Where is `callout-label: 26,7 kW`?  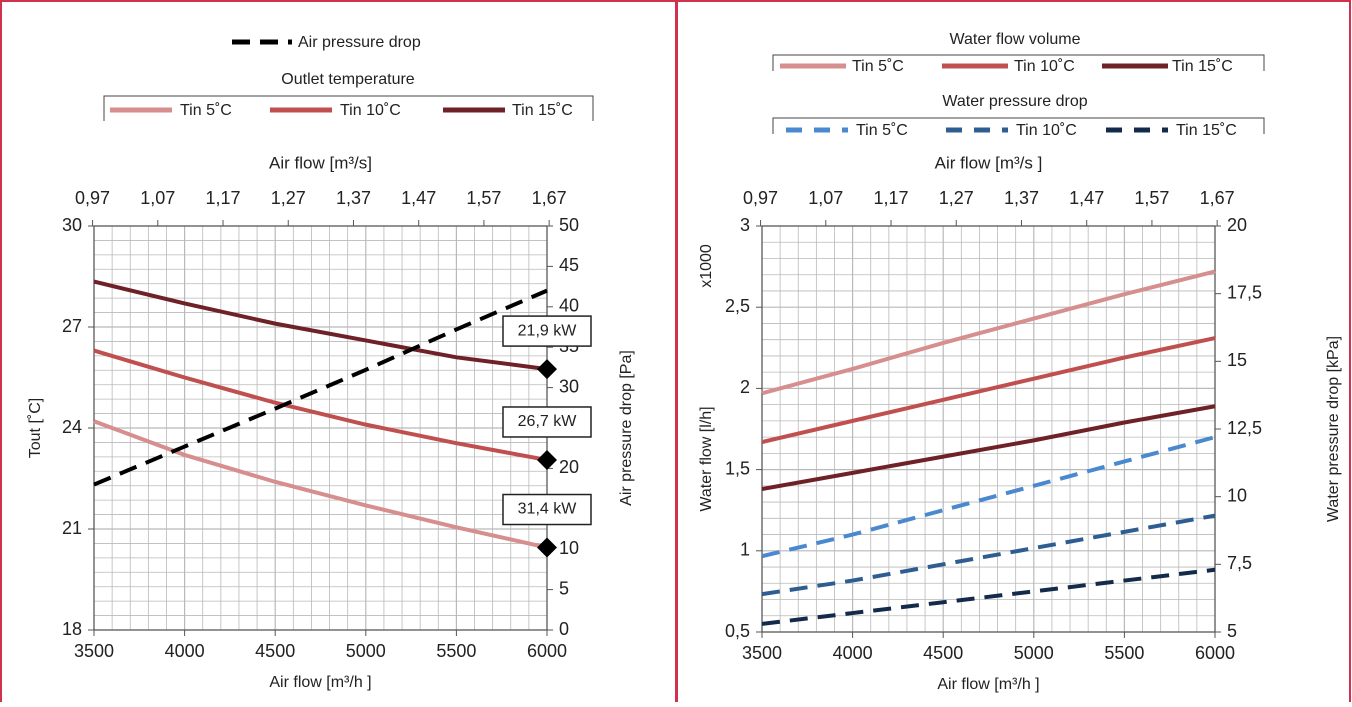
callout-label: 26,7 kW is located at coordinates (548, 421).